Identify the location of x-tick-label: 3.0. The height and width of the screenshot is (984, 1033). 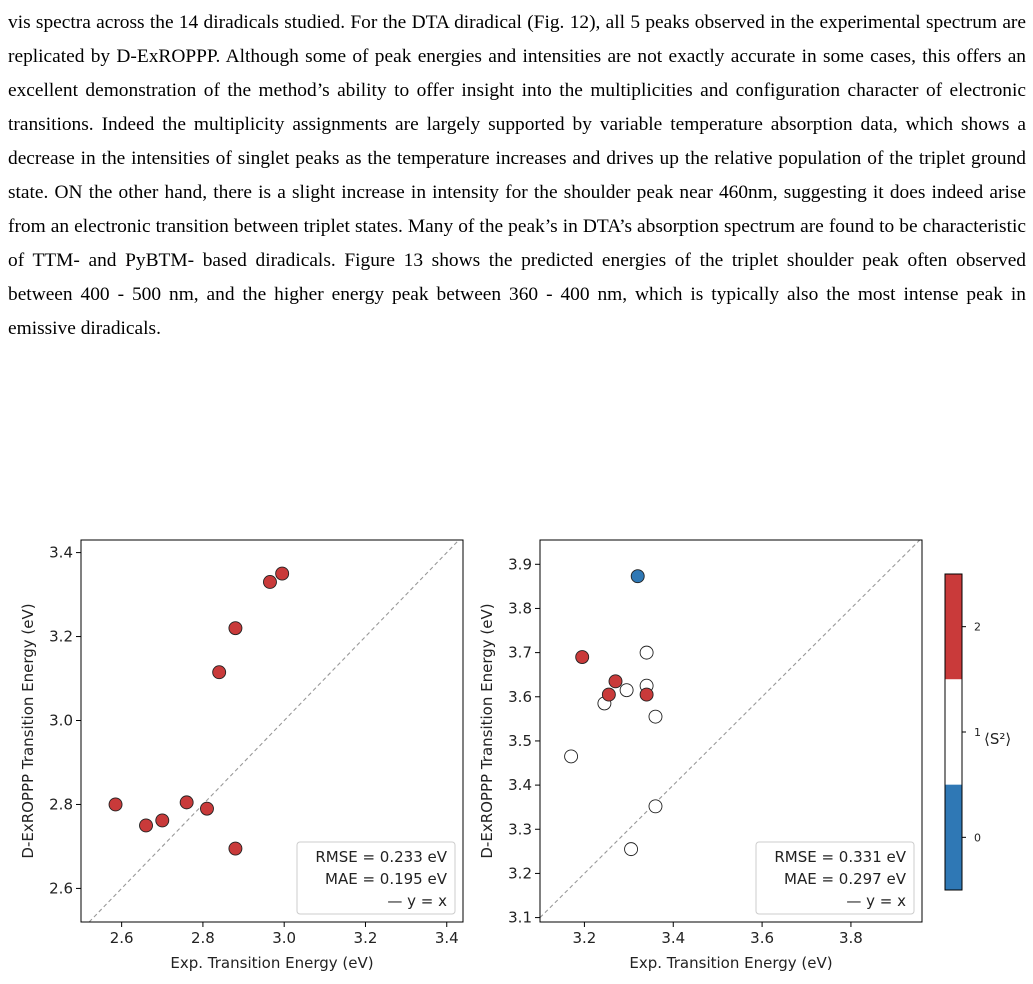
(284, 938).